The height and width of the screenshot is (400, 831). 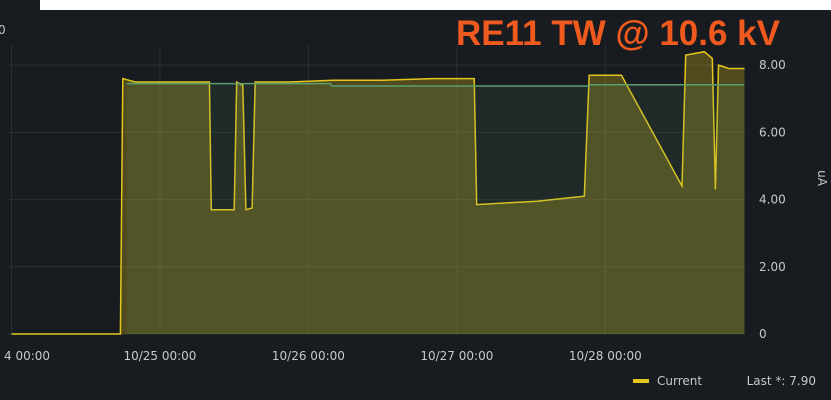 I want to click on x-tick-label: 4 00:00, so click(x=27, y=356).